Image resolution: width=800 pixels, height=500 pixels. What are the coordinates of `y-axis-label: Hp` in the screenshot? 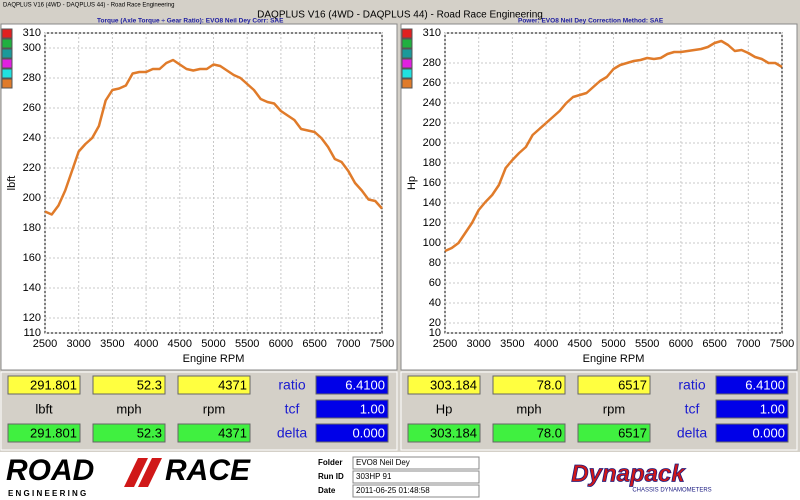 It's located at (412, 183).